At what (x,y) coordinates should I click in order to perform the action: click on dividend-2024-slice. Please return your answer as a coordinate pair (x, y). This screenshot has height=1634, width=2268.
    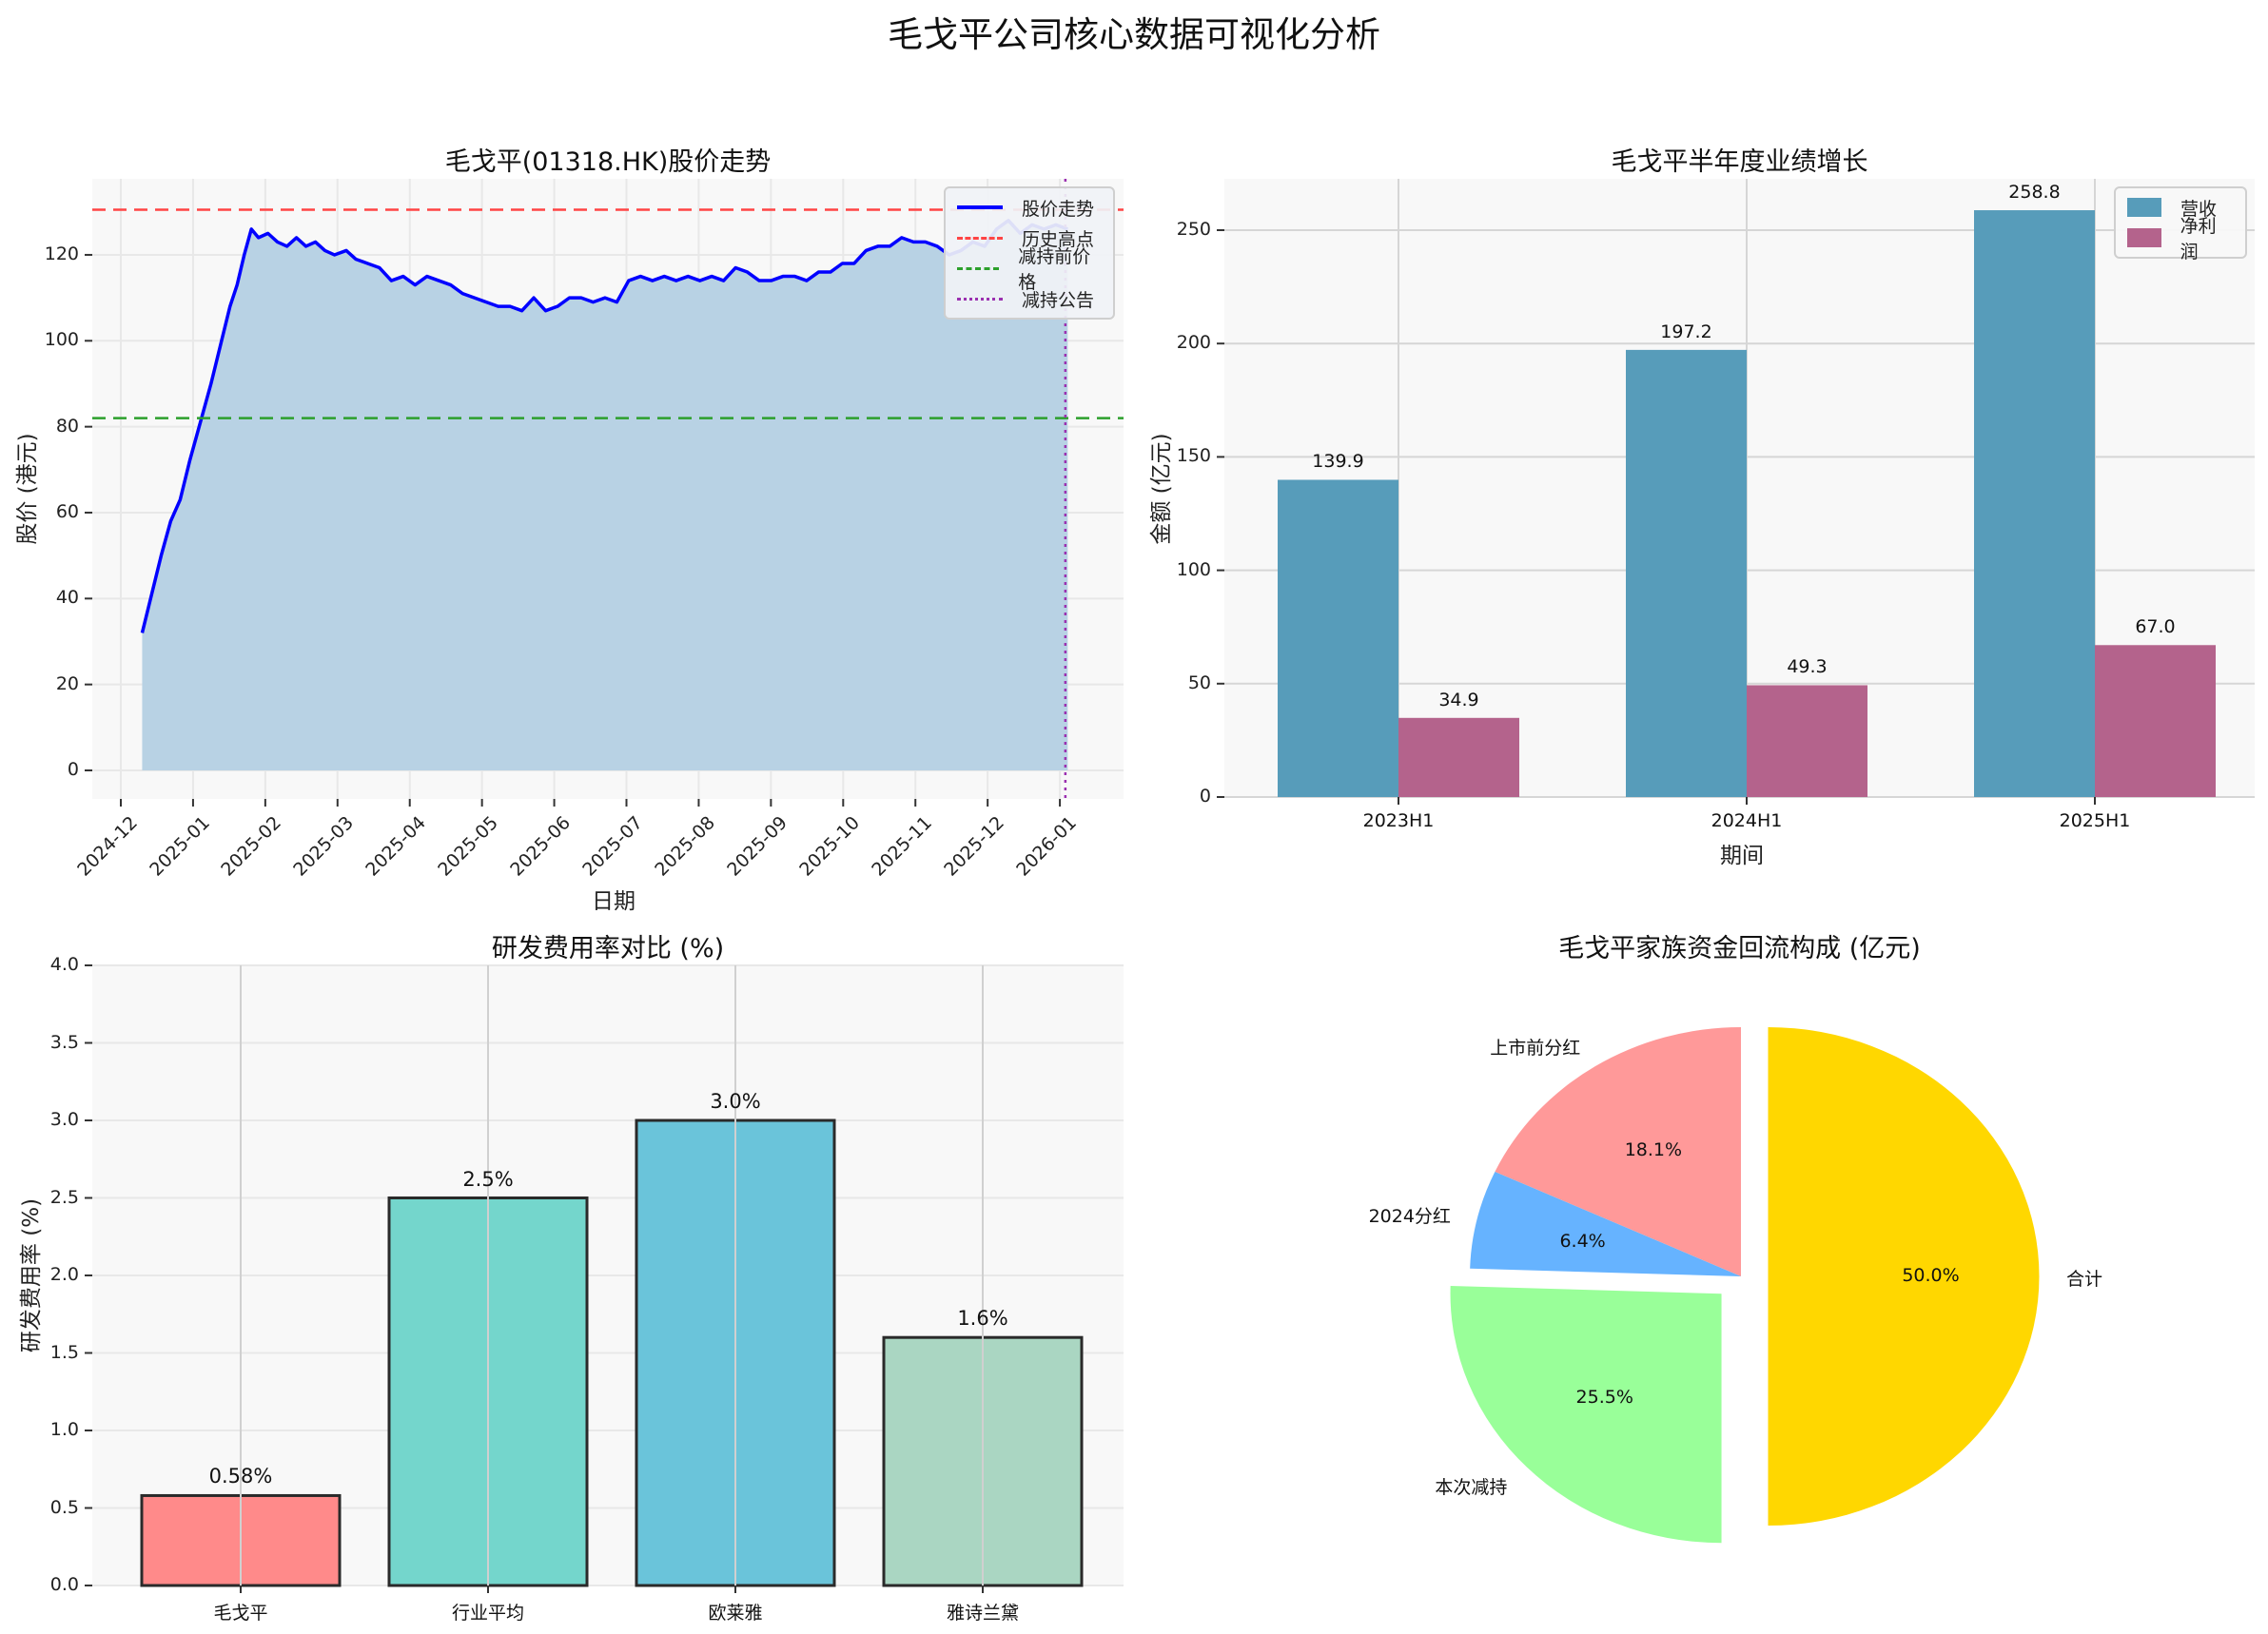
    Looking at the image, I should click on (1605, 1223).